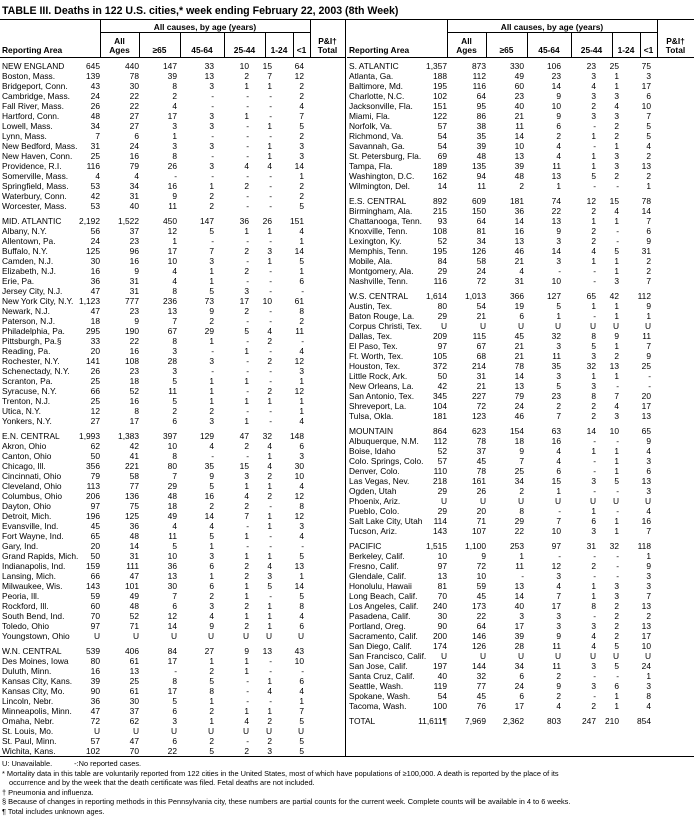 The image size is (694, 824). What do you see at coordinates (379, 481) in the screenshot?
I see `reporting-area: Las Vegas, Nev.` at bounding box center [379, 481].